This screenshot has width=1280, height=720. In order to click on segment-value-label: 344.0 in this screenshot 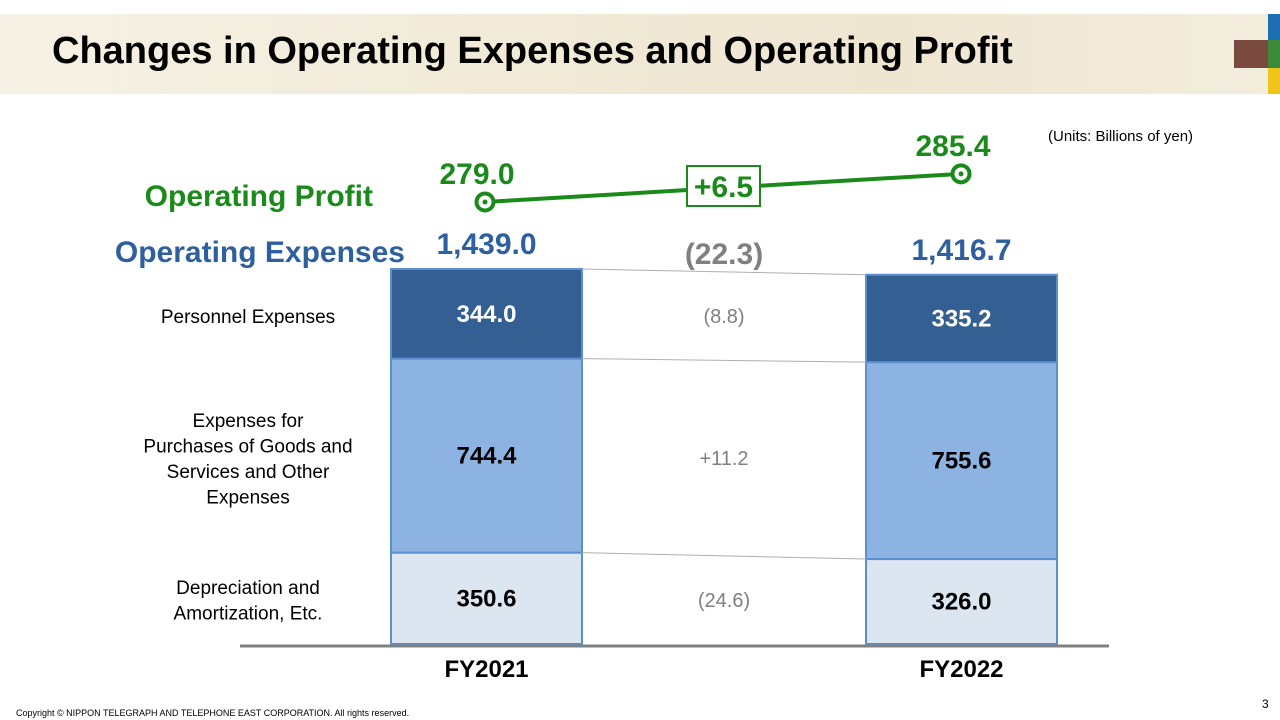, I will do `click(486, 314)`.